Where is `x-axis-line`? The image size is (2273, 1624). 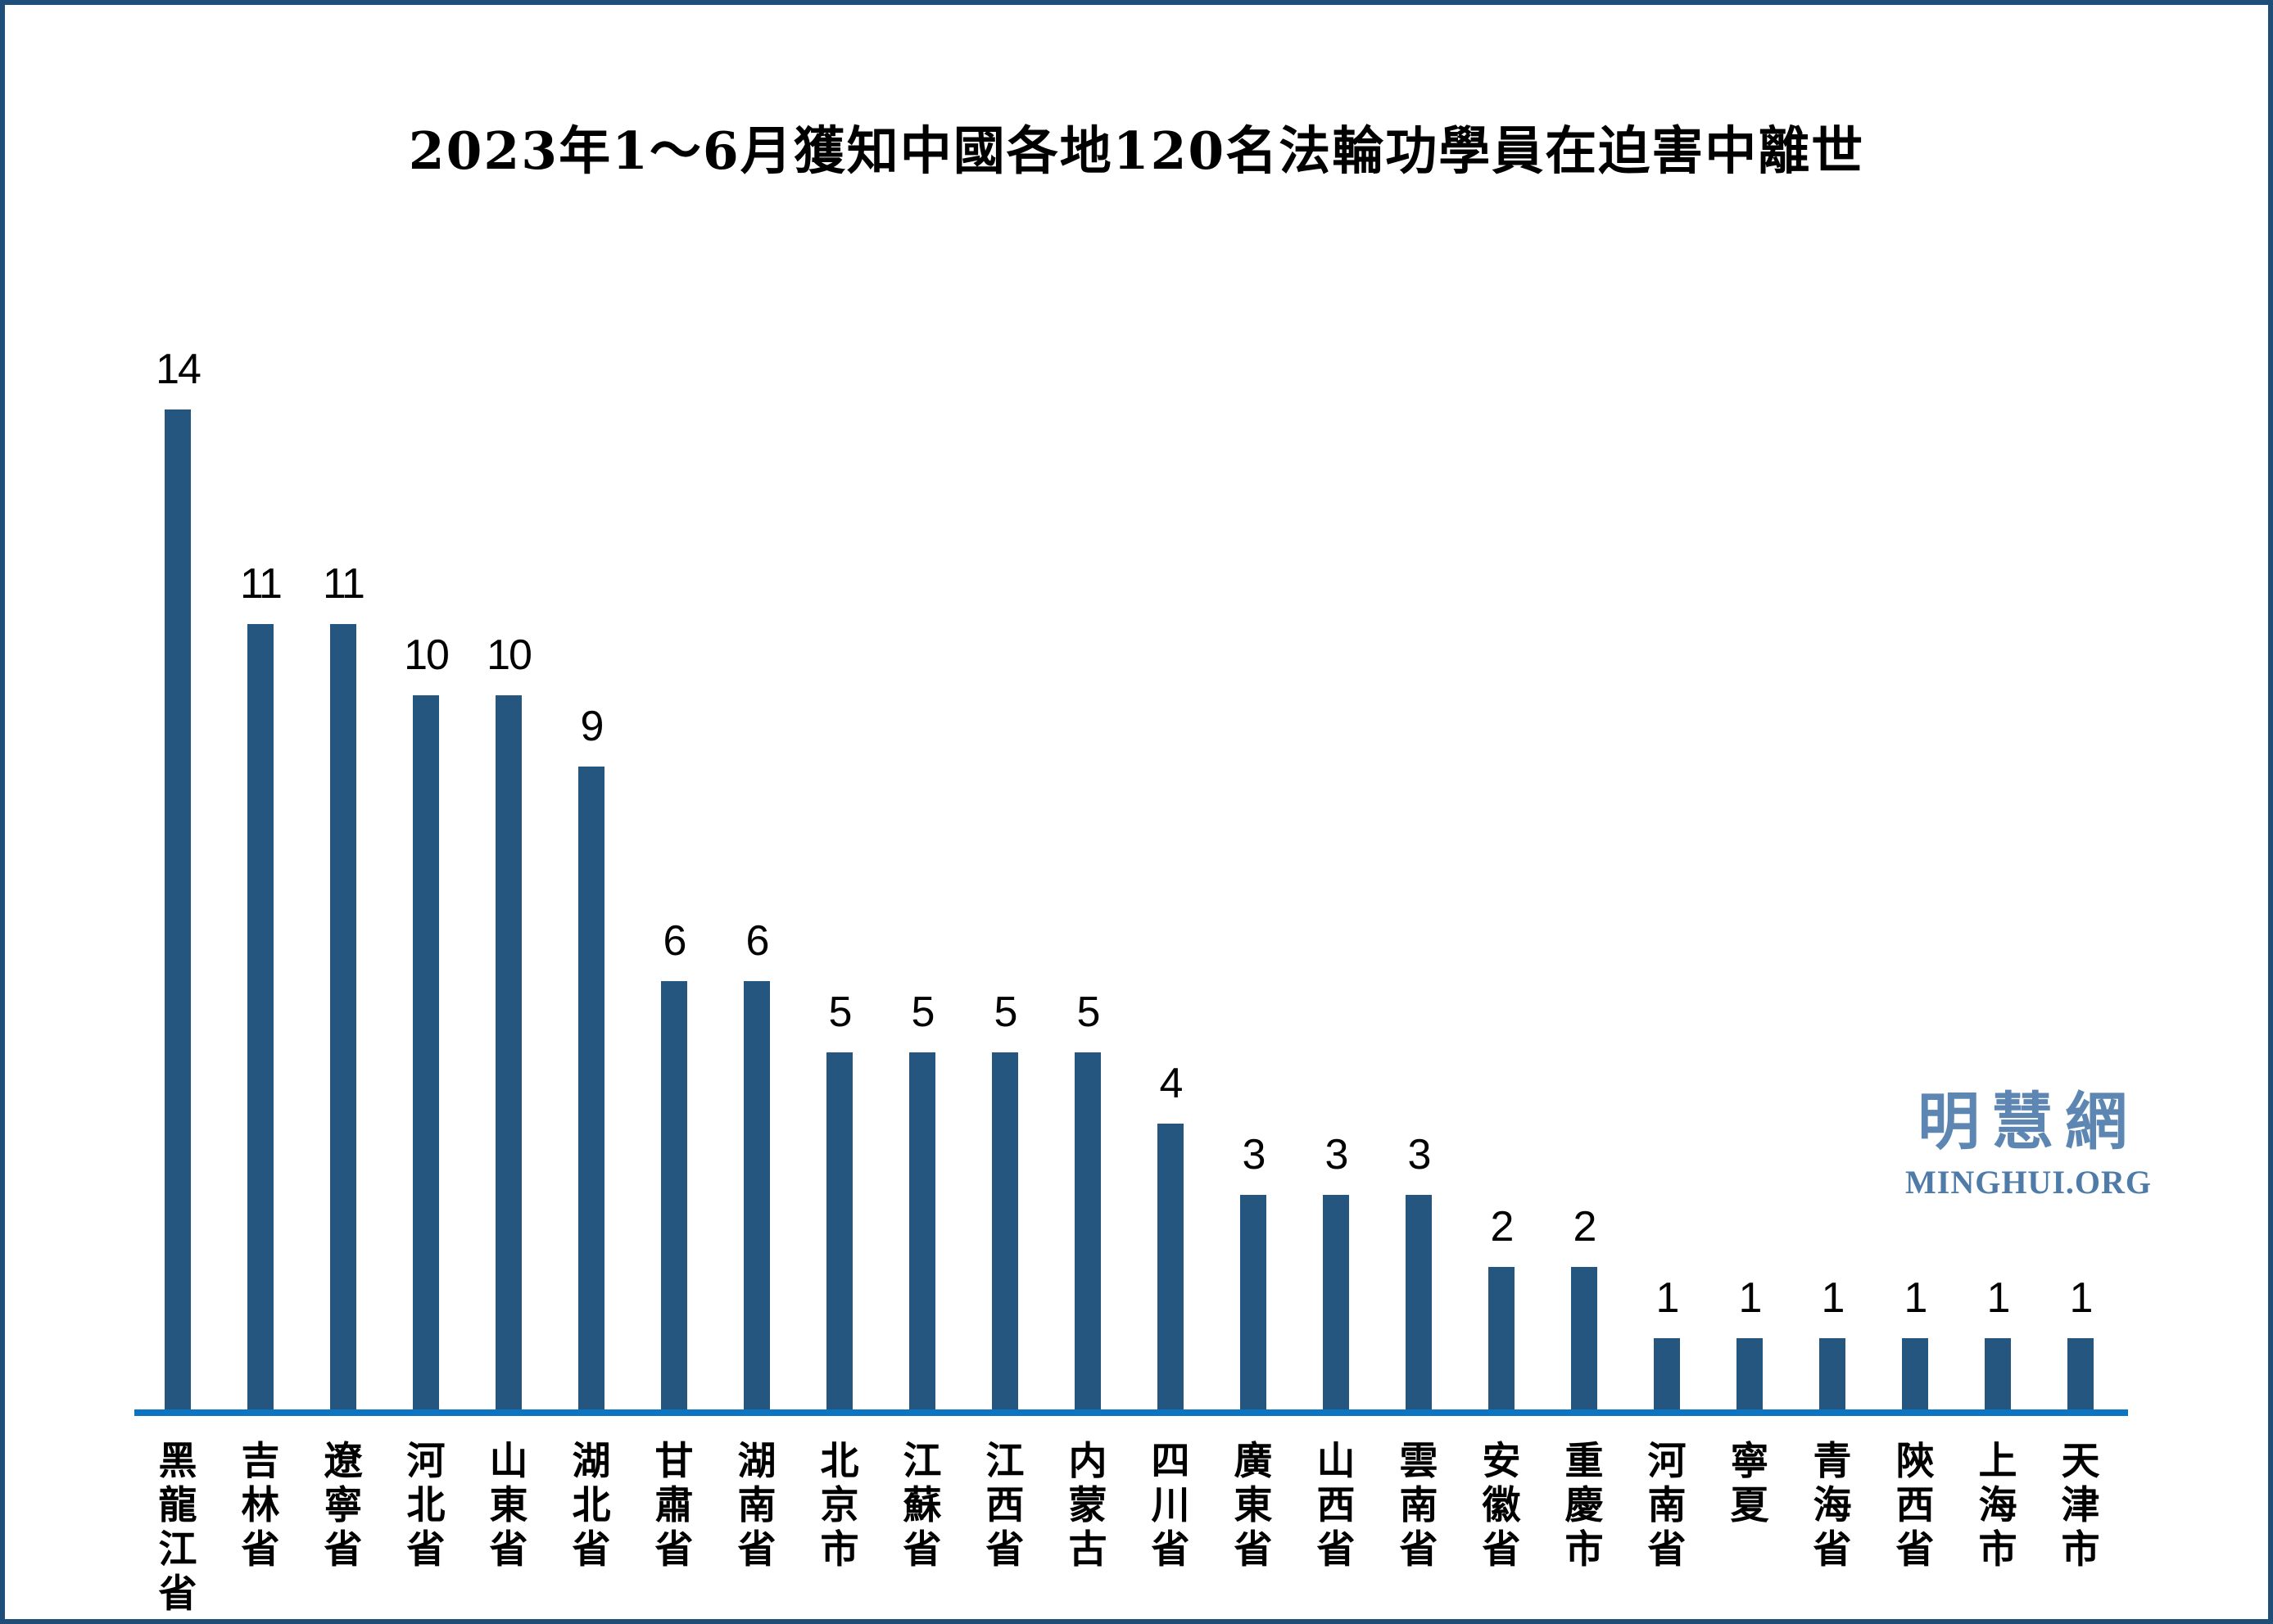
x-axis-line is located at coordinates (1131, 1412).